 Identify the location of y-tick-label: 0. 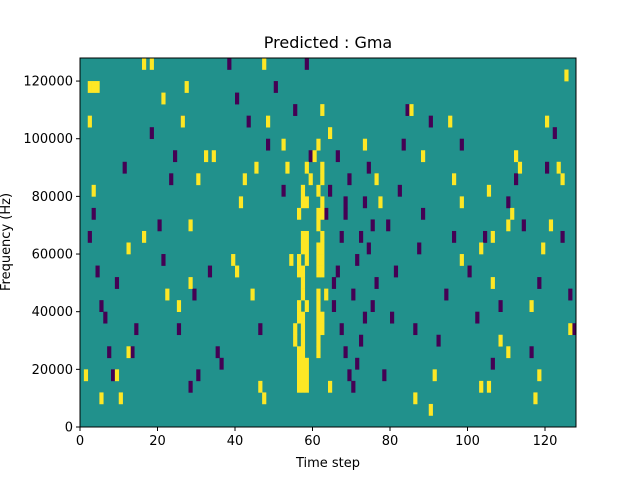
(69, 428).